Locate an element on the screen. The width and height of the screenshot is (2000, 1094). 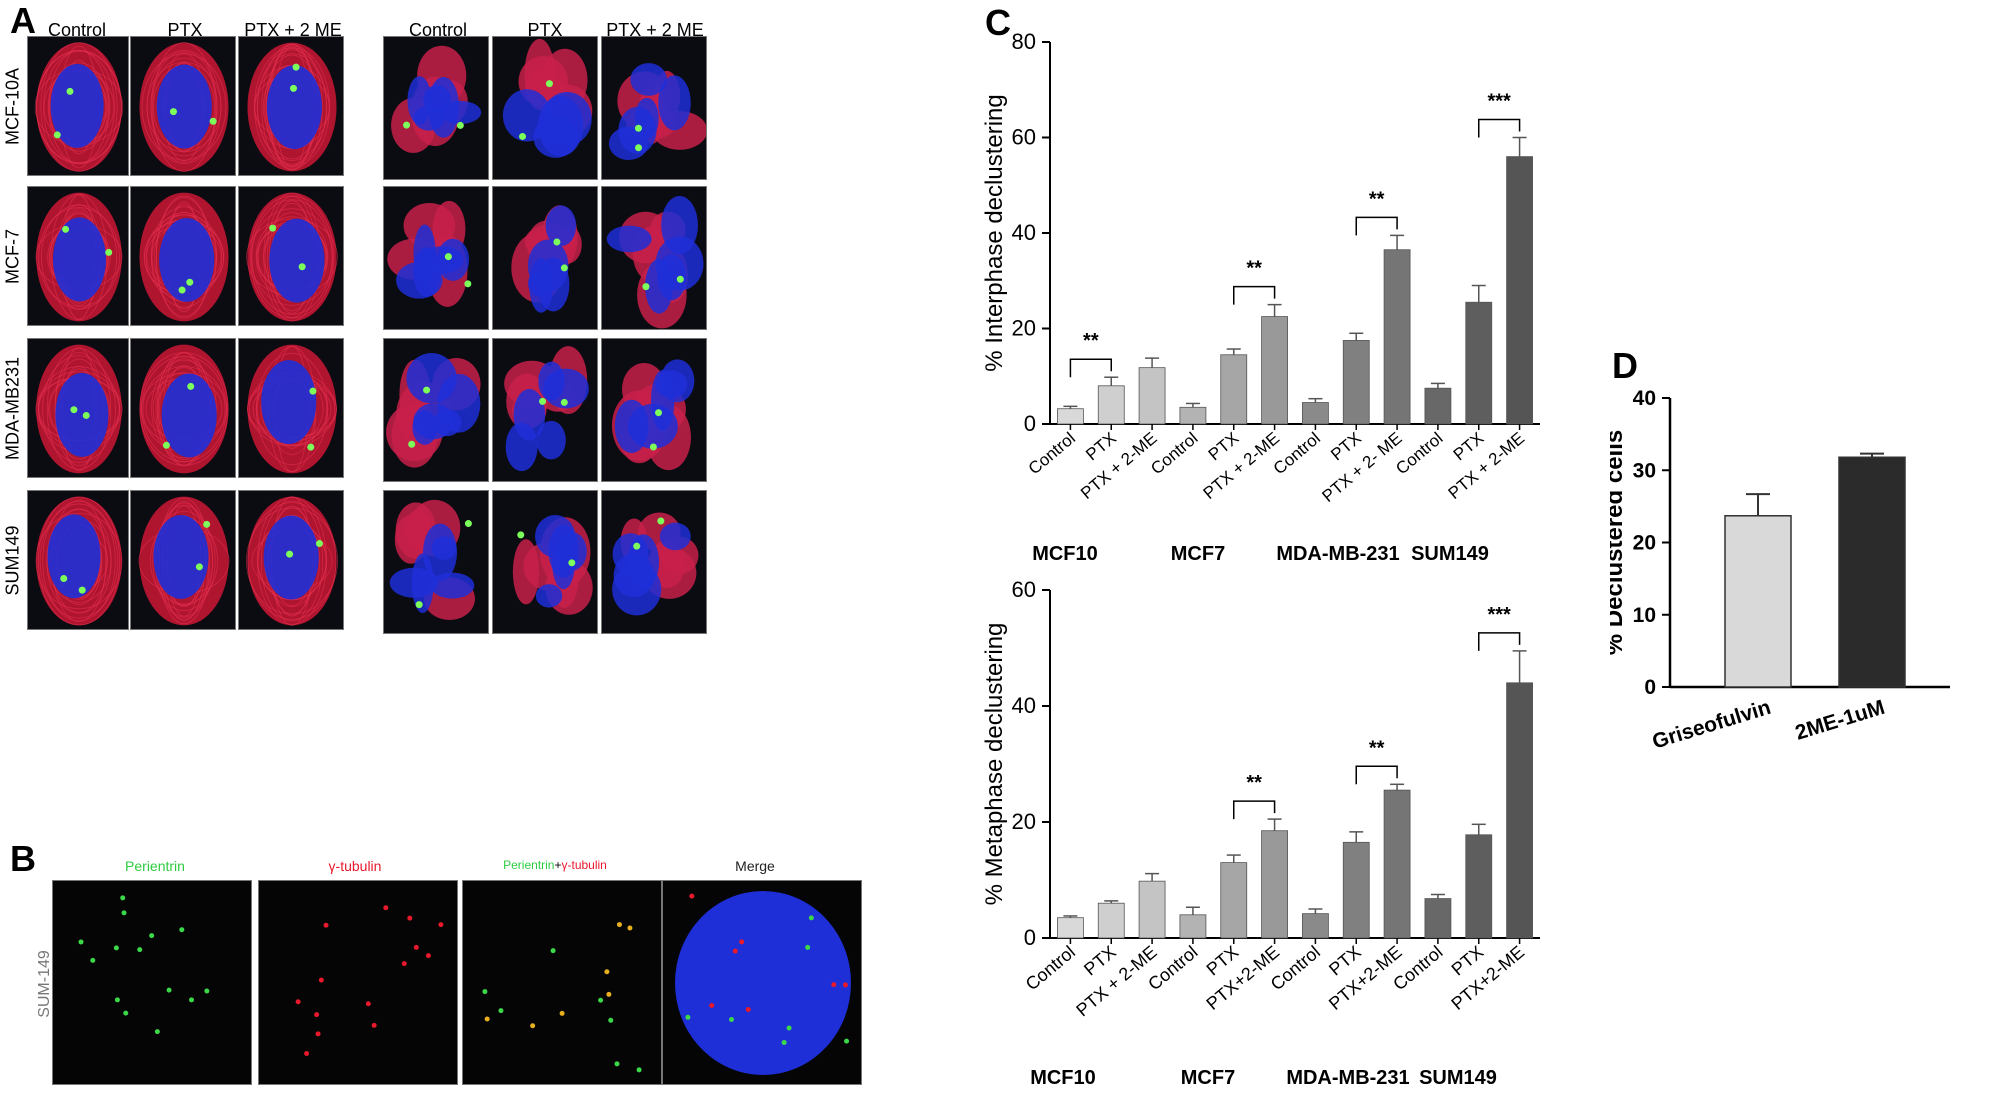
panel-label-b: B is located at coordinates (23, 858).